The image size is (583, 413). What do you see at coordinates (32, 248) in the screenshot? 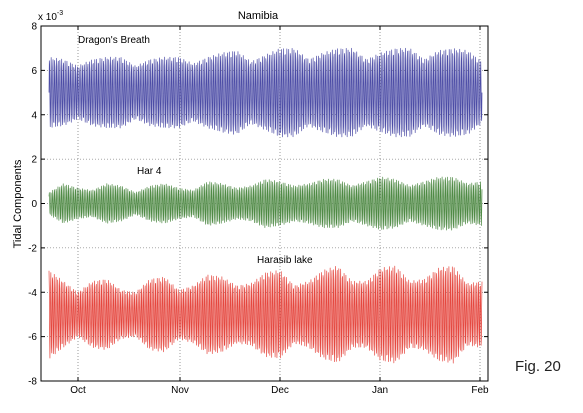
I see `y-tick-label: -2` at bounding box center [32, 248].